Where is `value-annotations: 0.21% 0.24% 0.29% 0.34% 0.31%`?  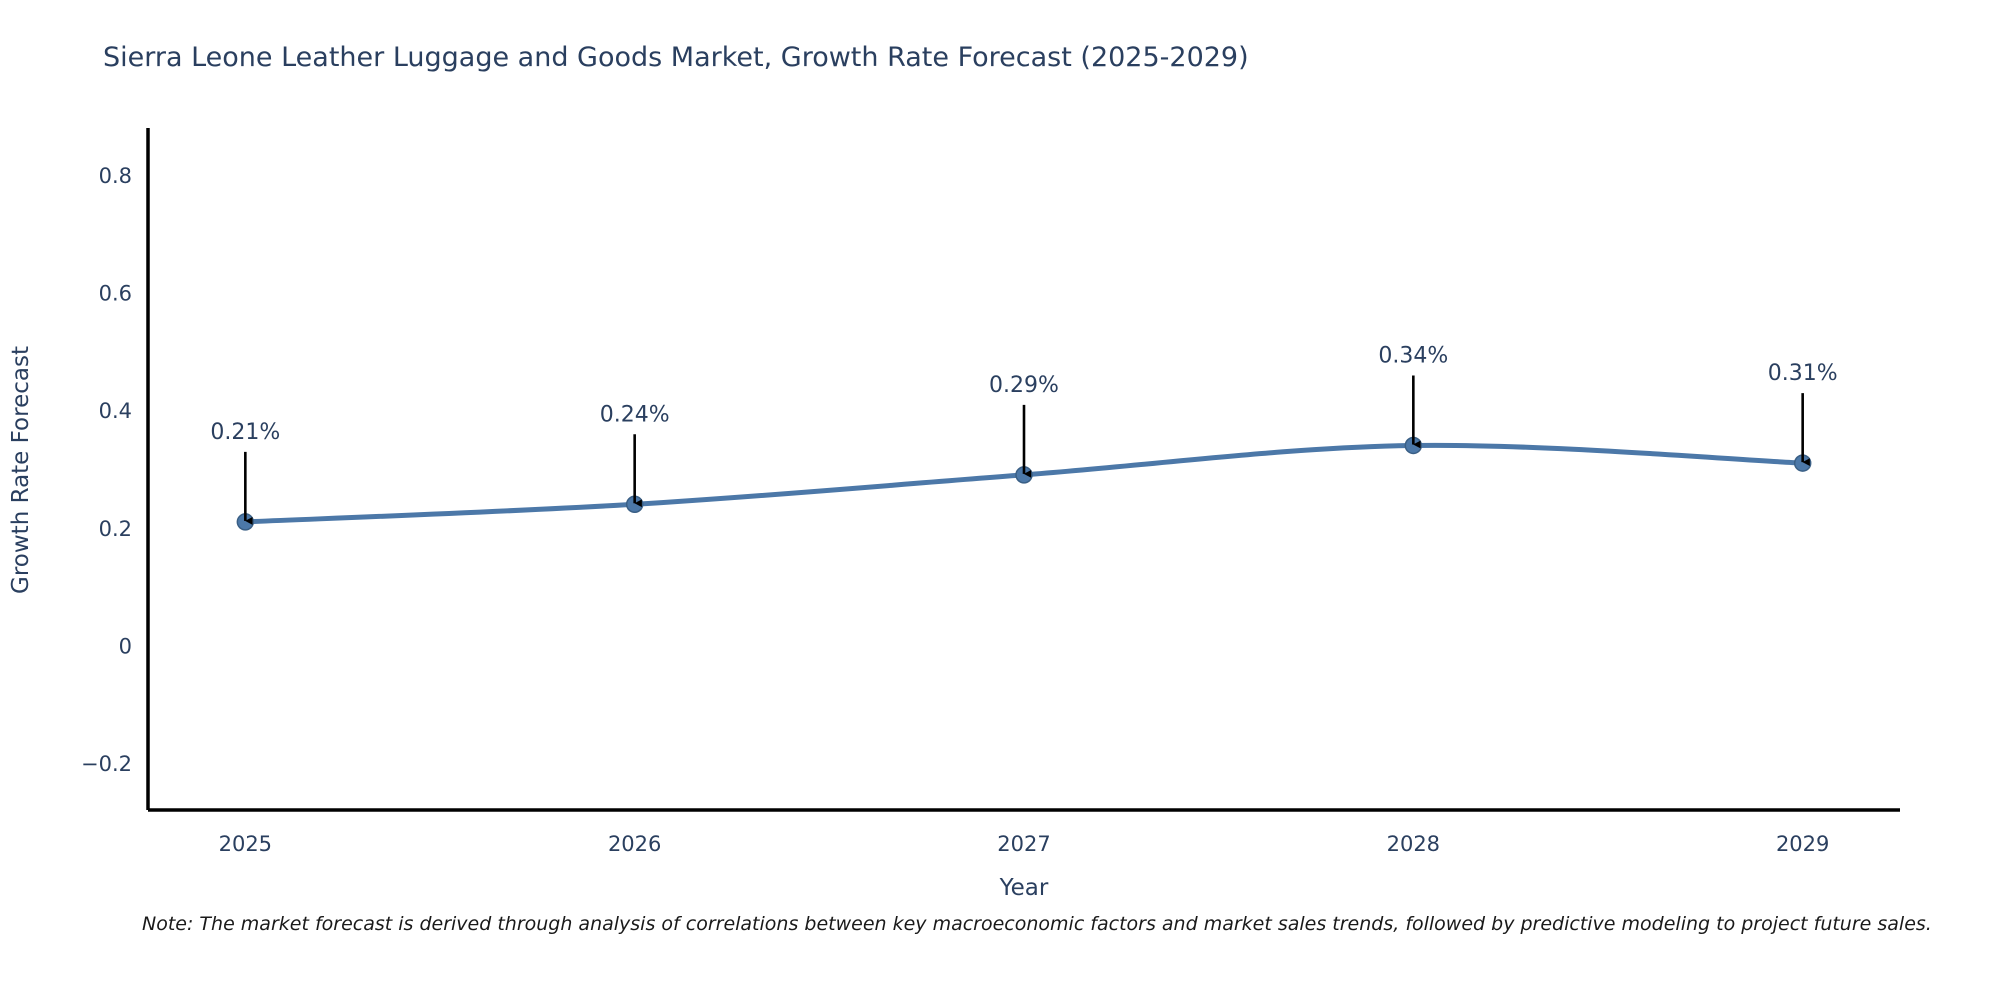 value-annotations: 0.21% 0.24% 0.29% 0.34% 0.31% is located at coordinates (1024, 434).